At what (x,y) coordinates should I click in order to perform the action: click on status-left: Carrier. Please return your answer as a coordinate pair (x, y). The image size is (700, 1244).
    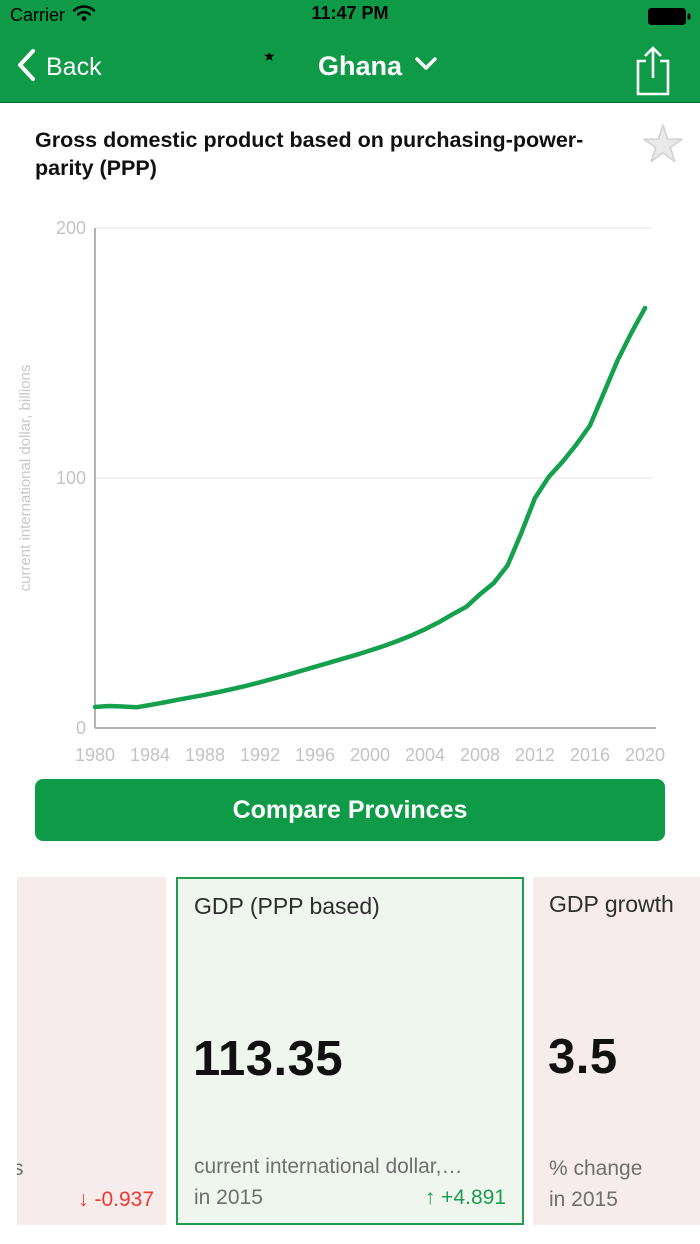
    Looking at the image, I should click on (53, 15).